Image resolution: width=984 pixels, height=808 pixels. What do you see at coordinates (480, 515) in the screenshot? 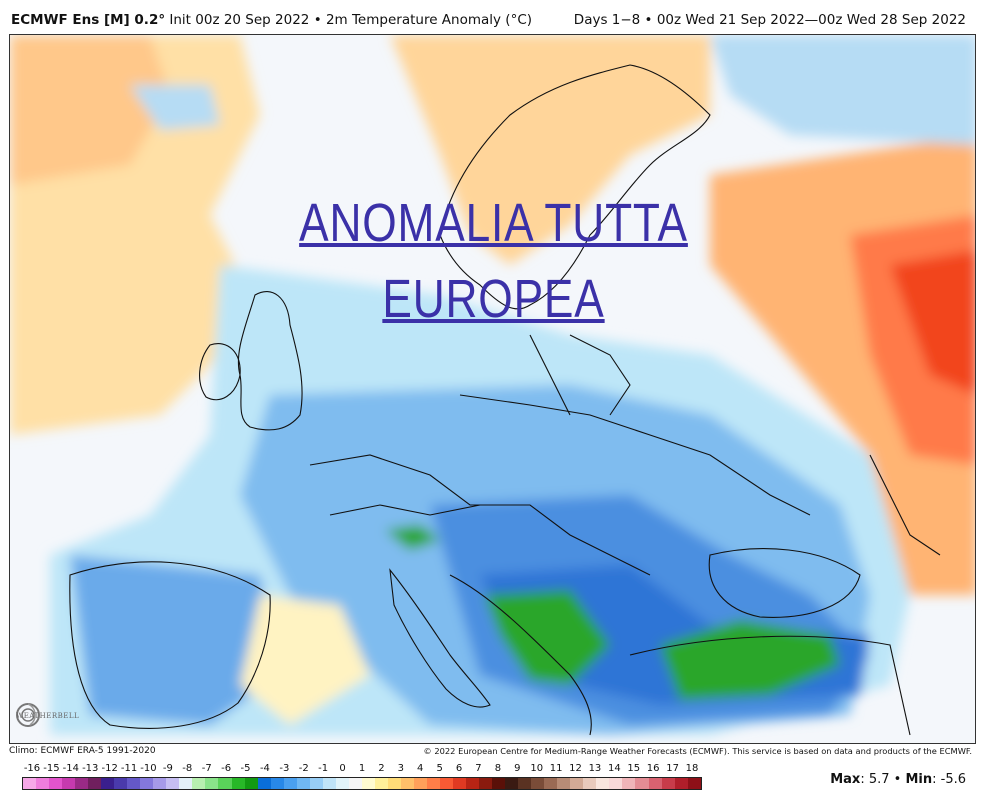
I see `border-central-europe` at bounding box center [480, 515].